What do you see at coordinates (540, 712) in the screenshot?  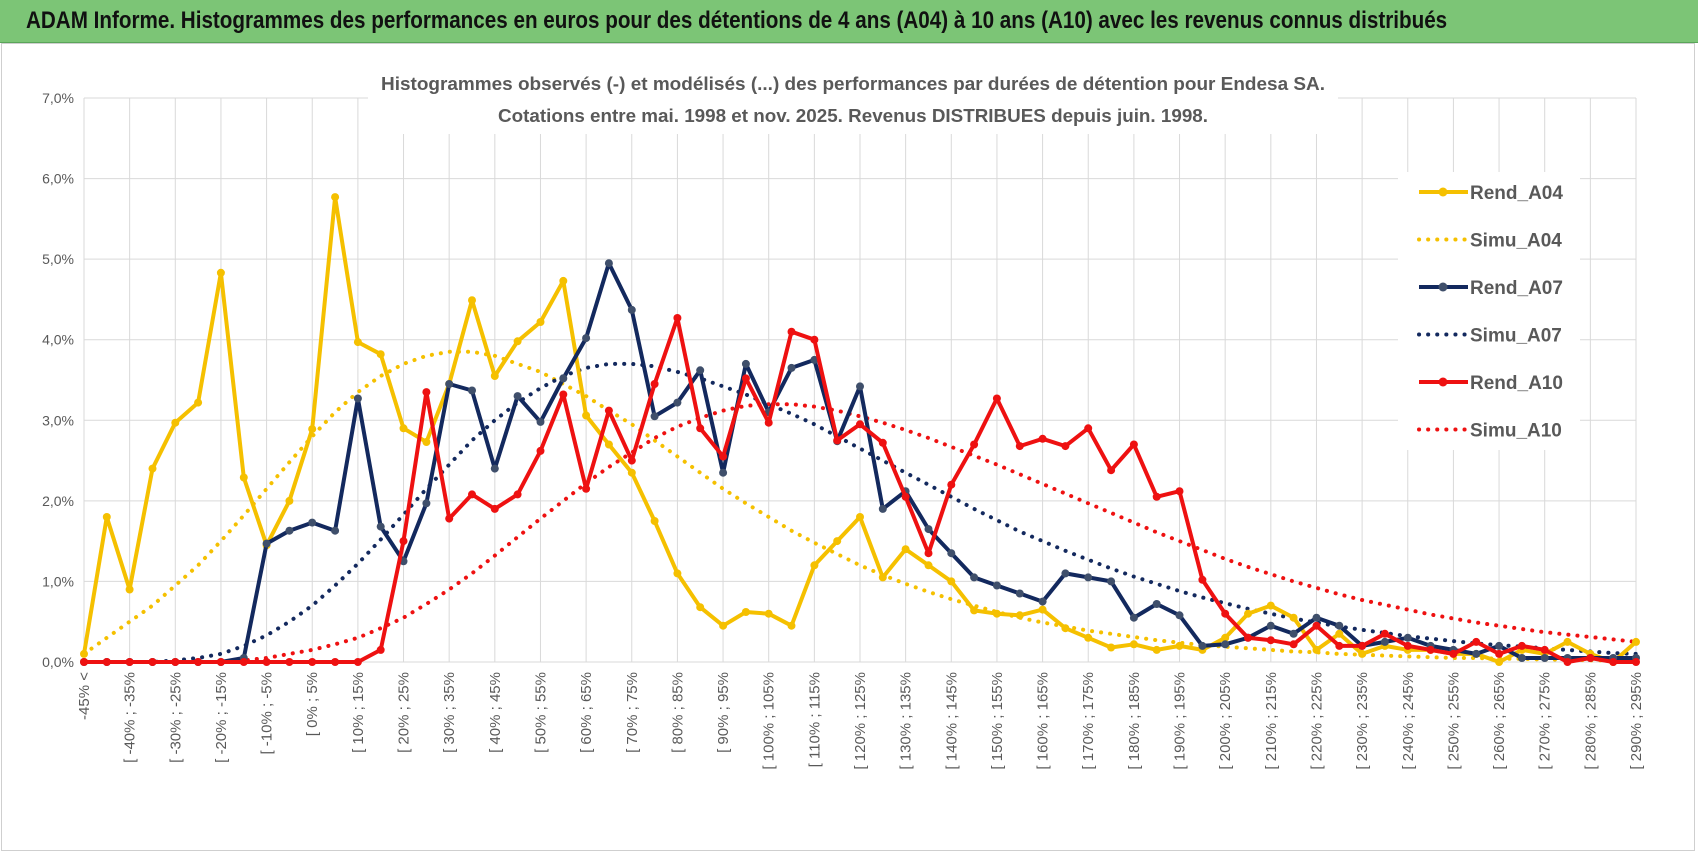 I see `x-tick-label: [ 50% ; 55%` at bounding box center [540, 712].